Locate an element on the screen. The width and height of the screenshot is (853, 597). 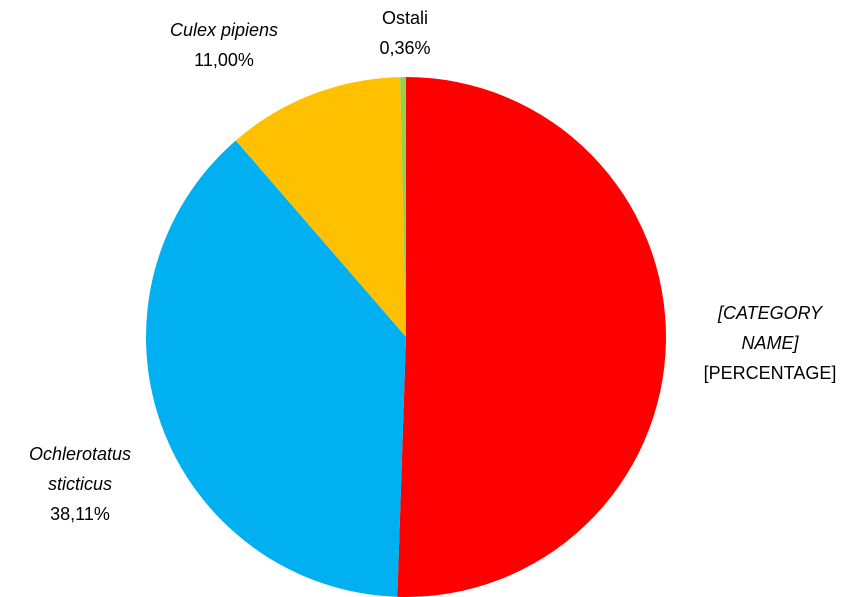
category-label: Culex pipiens is located at coordinates (224, 30).